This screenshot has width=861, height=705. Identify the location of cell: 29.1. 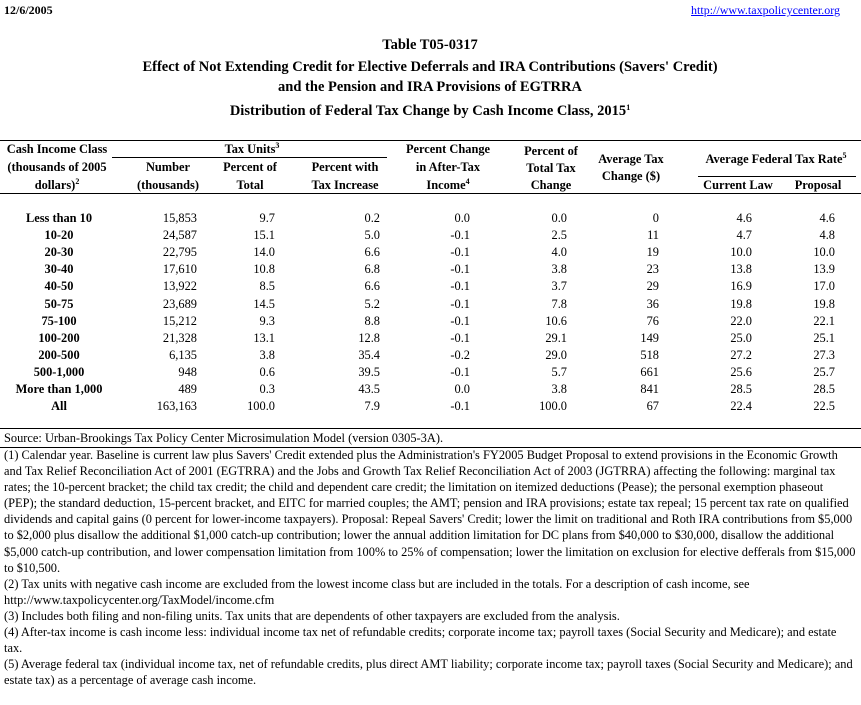
(556, 337).